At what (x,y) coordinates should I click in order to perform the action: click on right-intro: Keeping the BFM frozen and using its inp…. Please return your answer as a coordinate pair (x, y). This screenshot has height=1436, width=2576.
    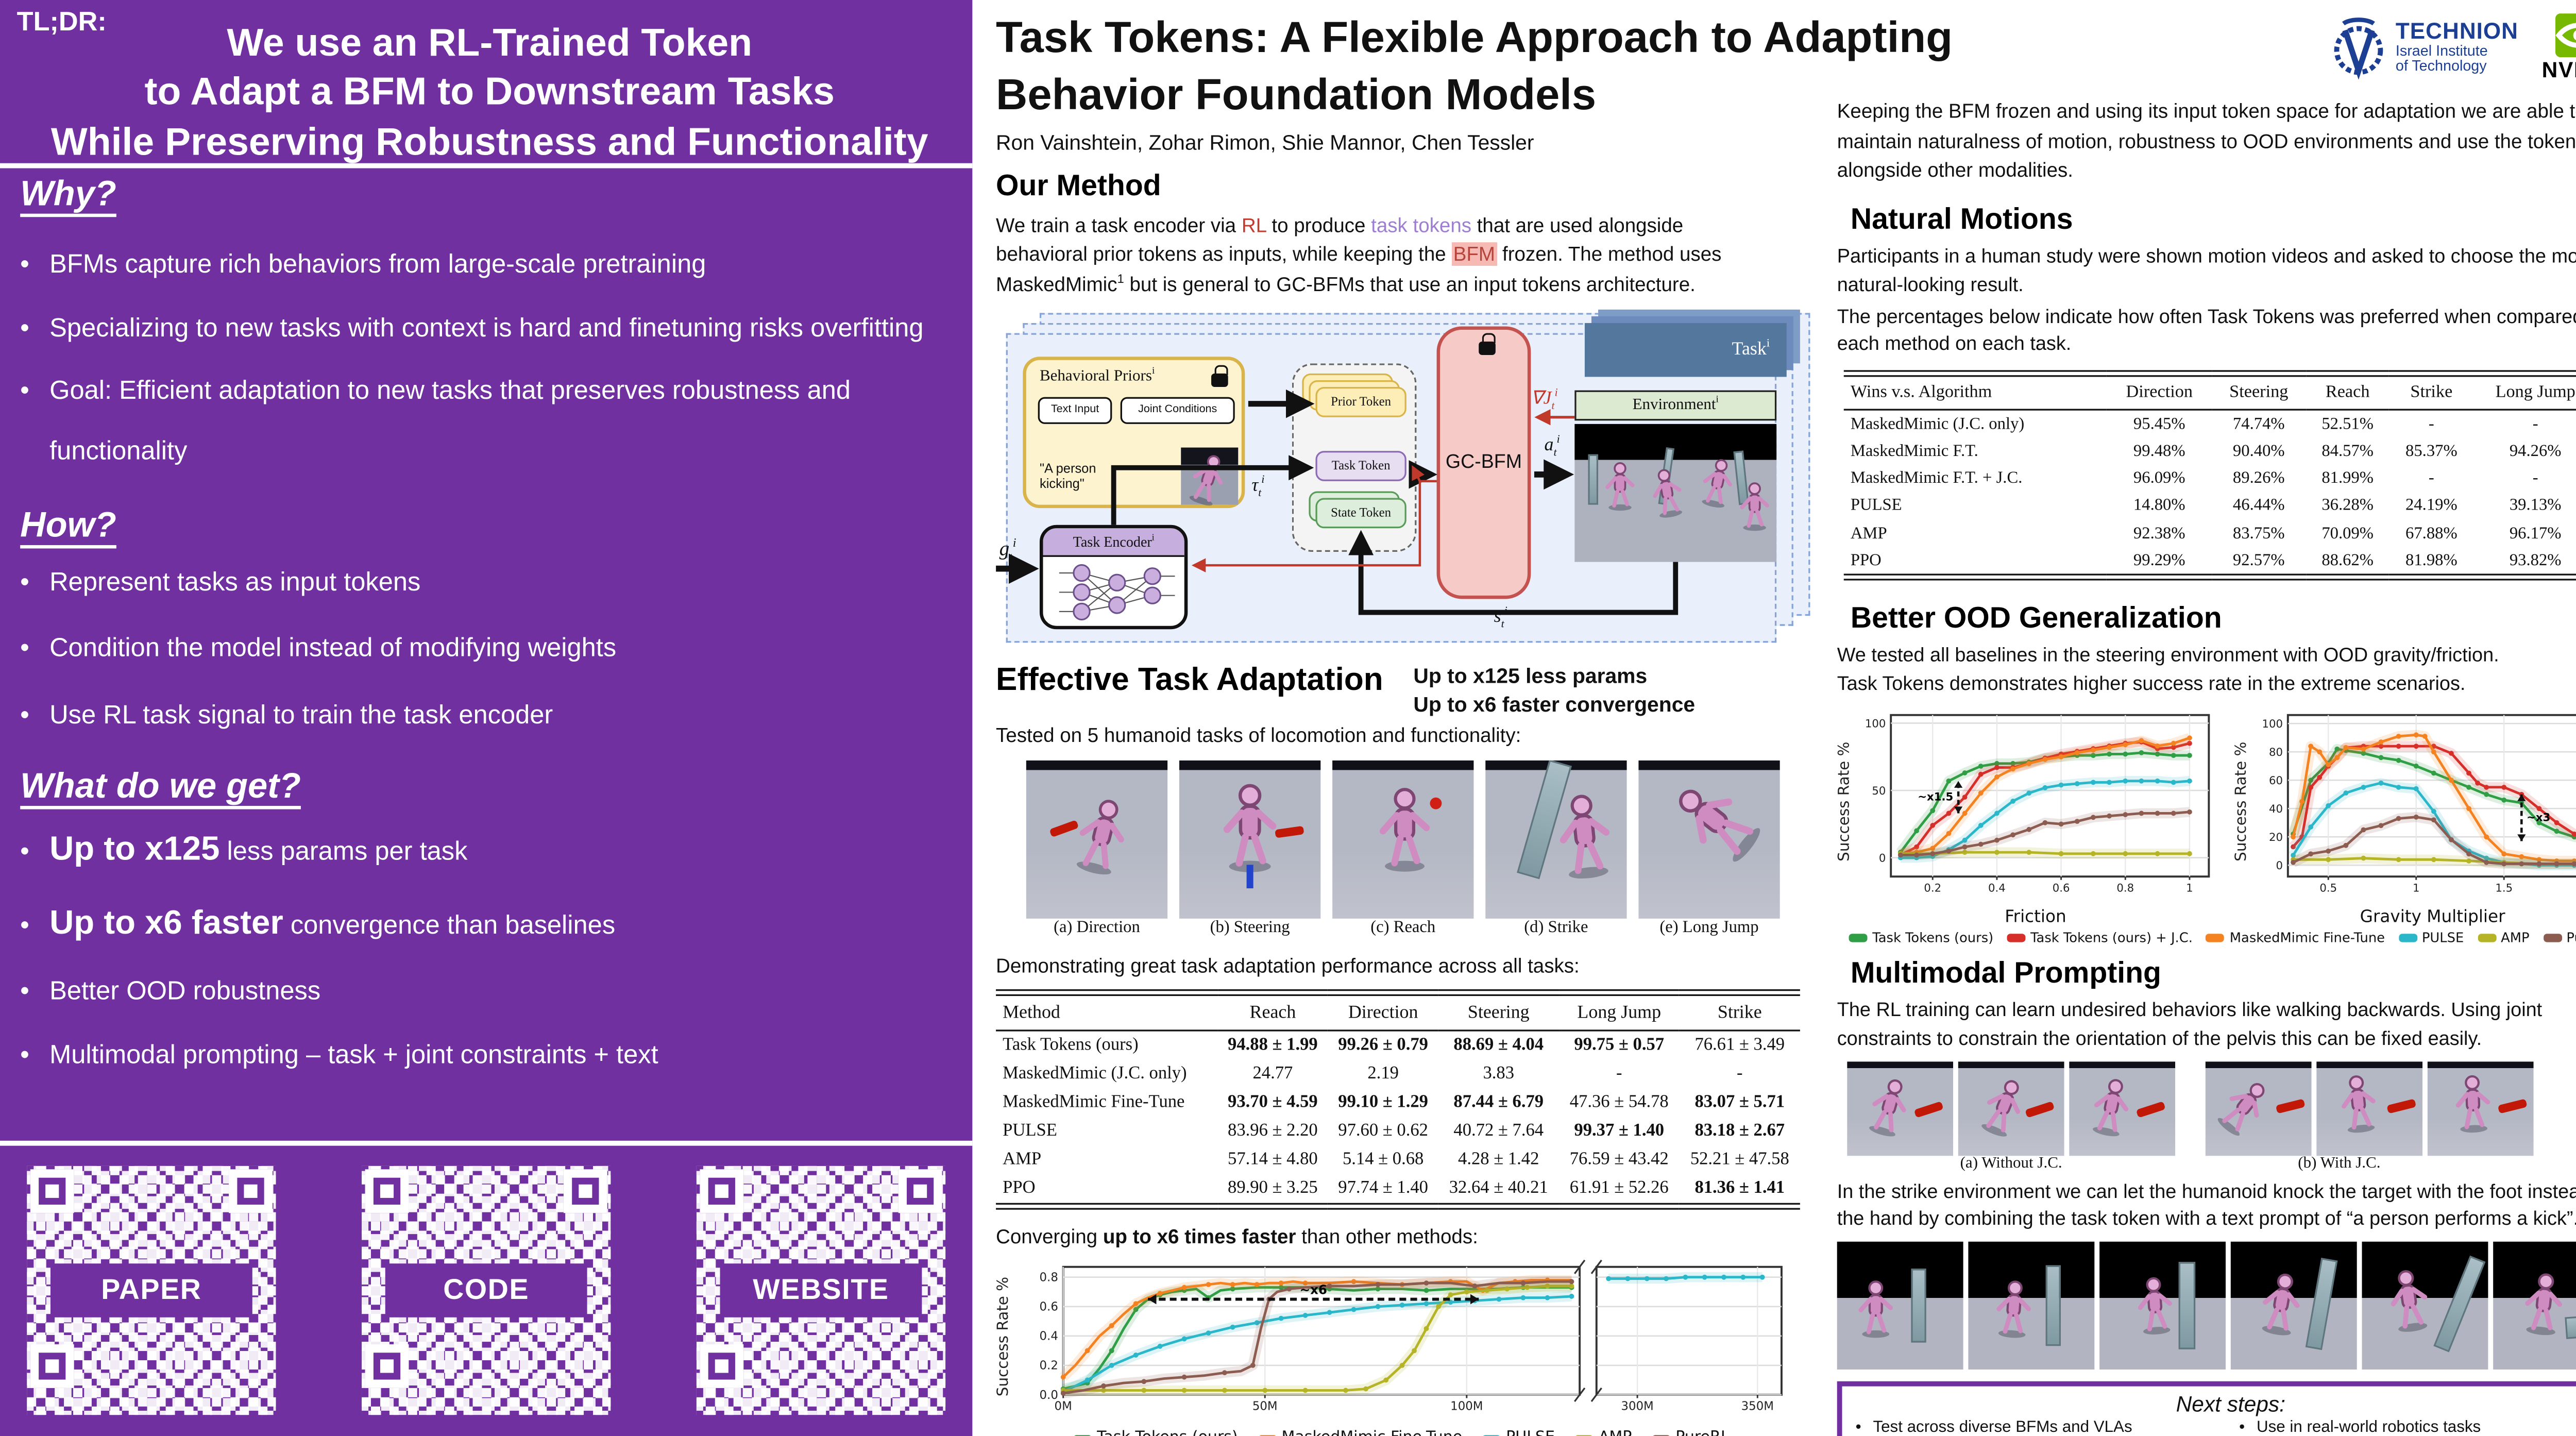
    Looking at the image, I should click on (2206, 141).